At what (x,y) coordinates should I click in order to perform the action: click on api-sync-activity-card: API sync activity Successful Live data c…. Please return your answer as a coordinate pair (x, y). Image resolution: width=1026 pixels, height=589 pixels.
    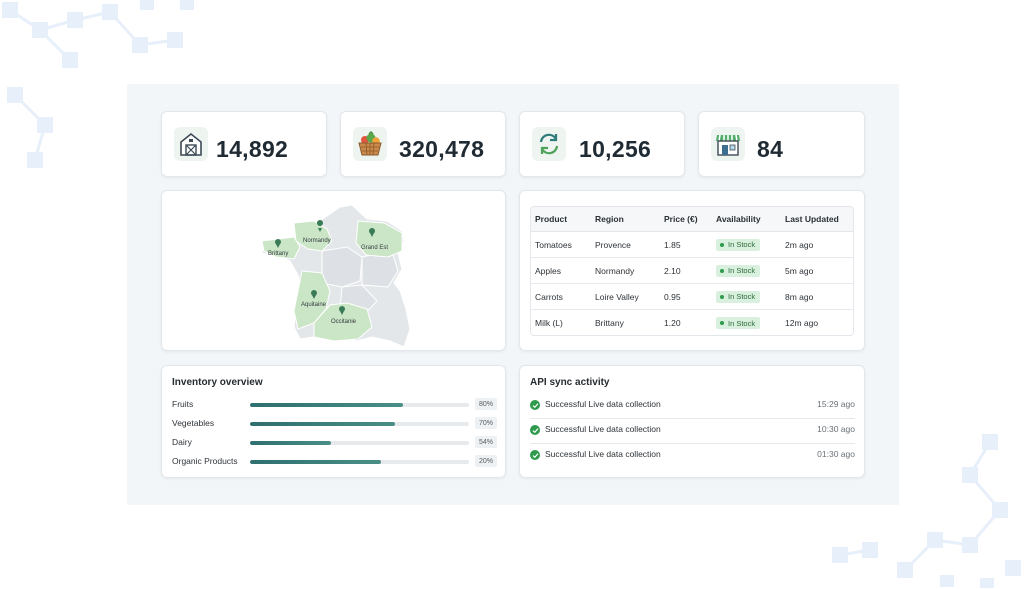
    Looking at the image, I should click on (692, 421).